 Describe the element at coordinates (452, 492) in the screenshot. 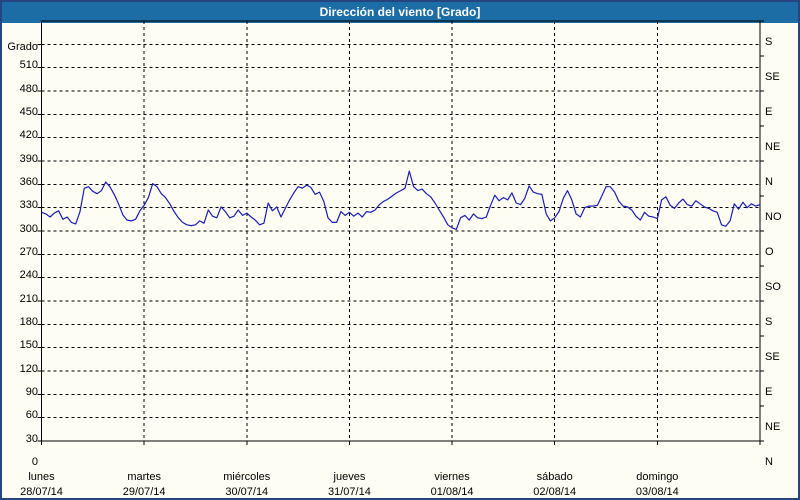

I see `day-date-label: 01/08/14` at that location.